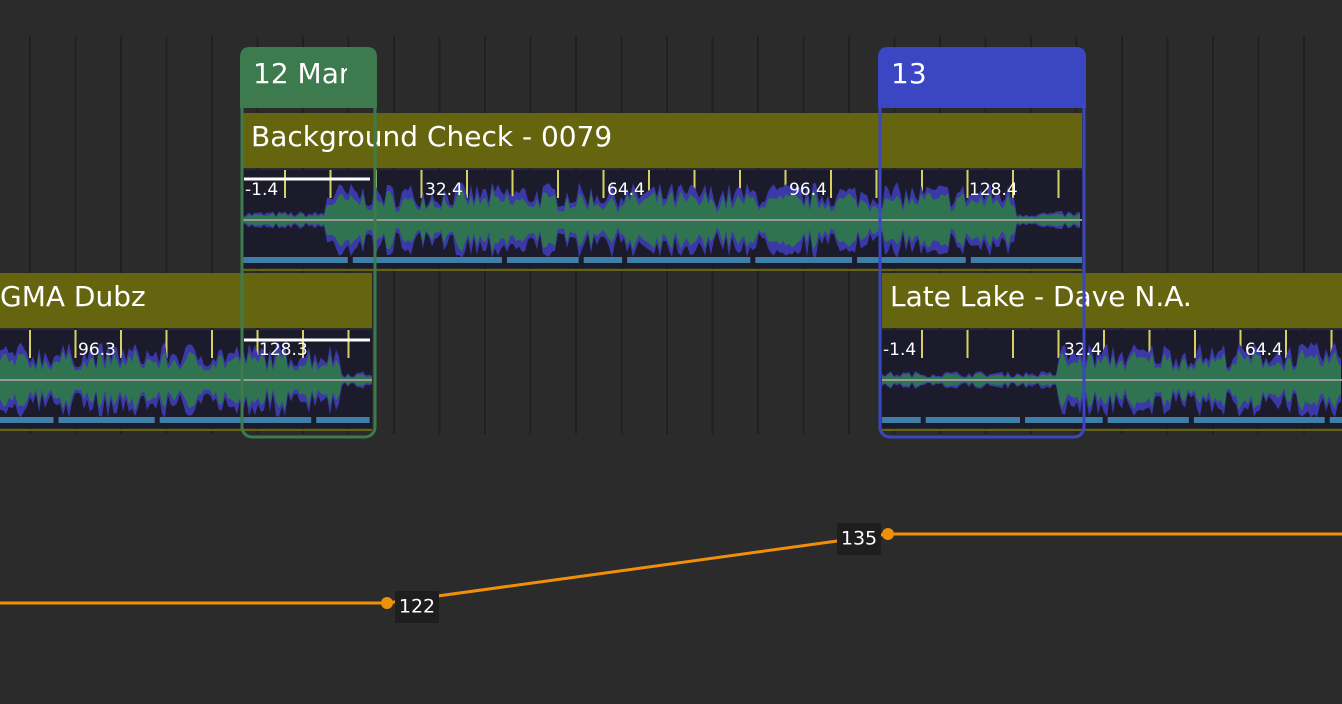 Image resolution: width=1342 pixels, height=704 pixels. I want to click on tempo-label: 135, so click(859, 539).